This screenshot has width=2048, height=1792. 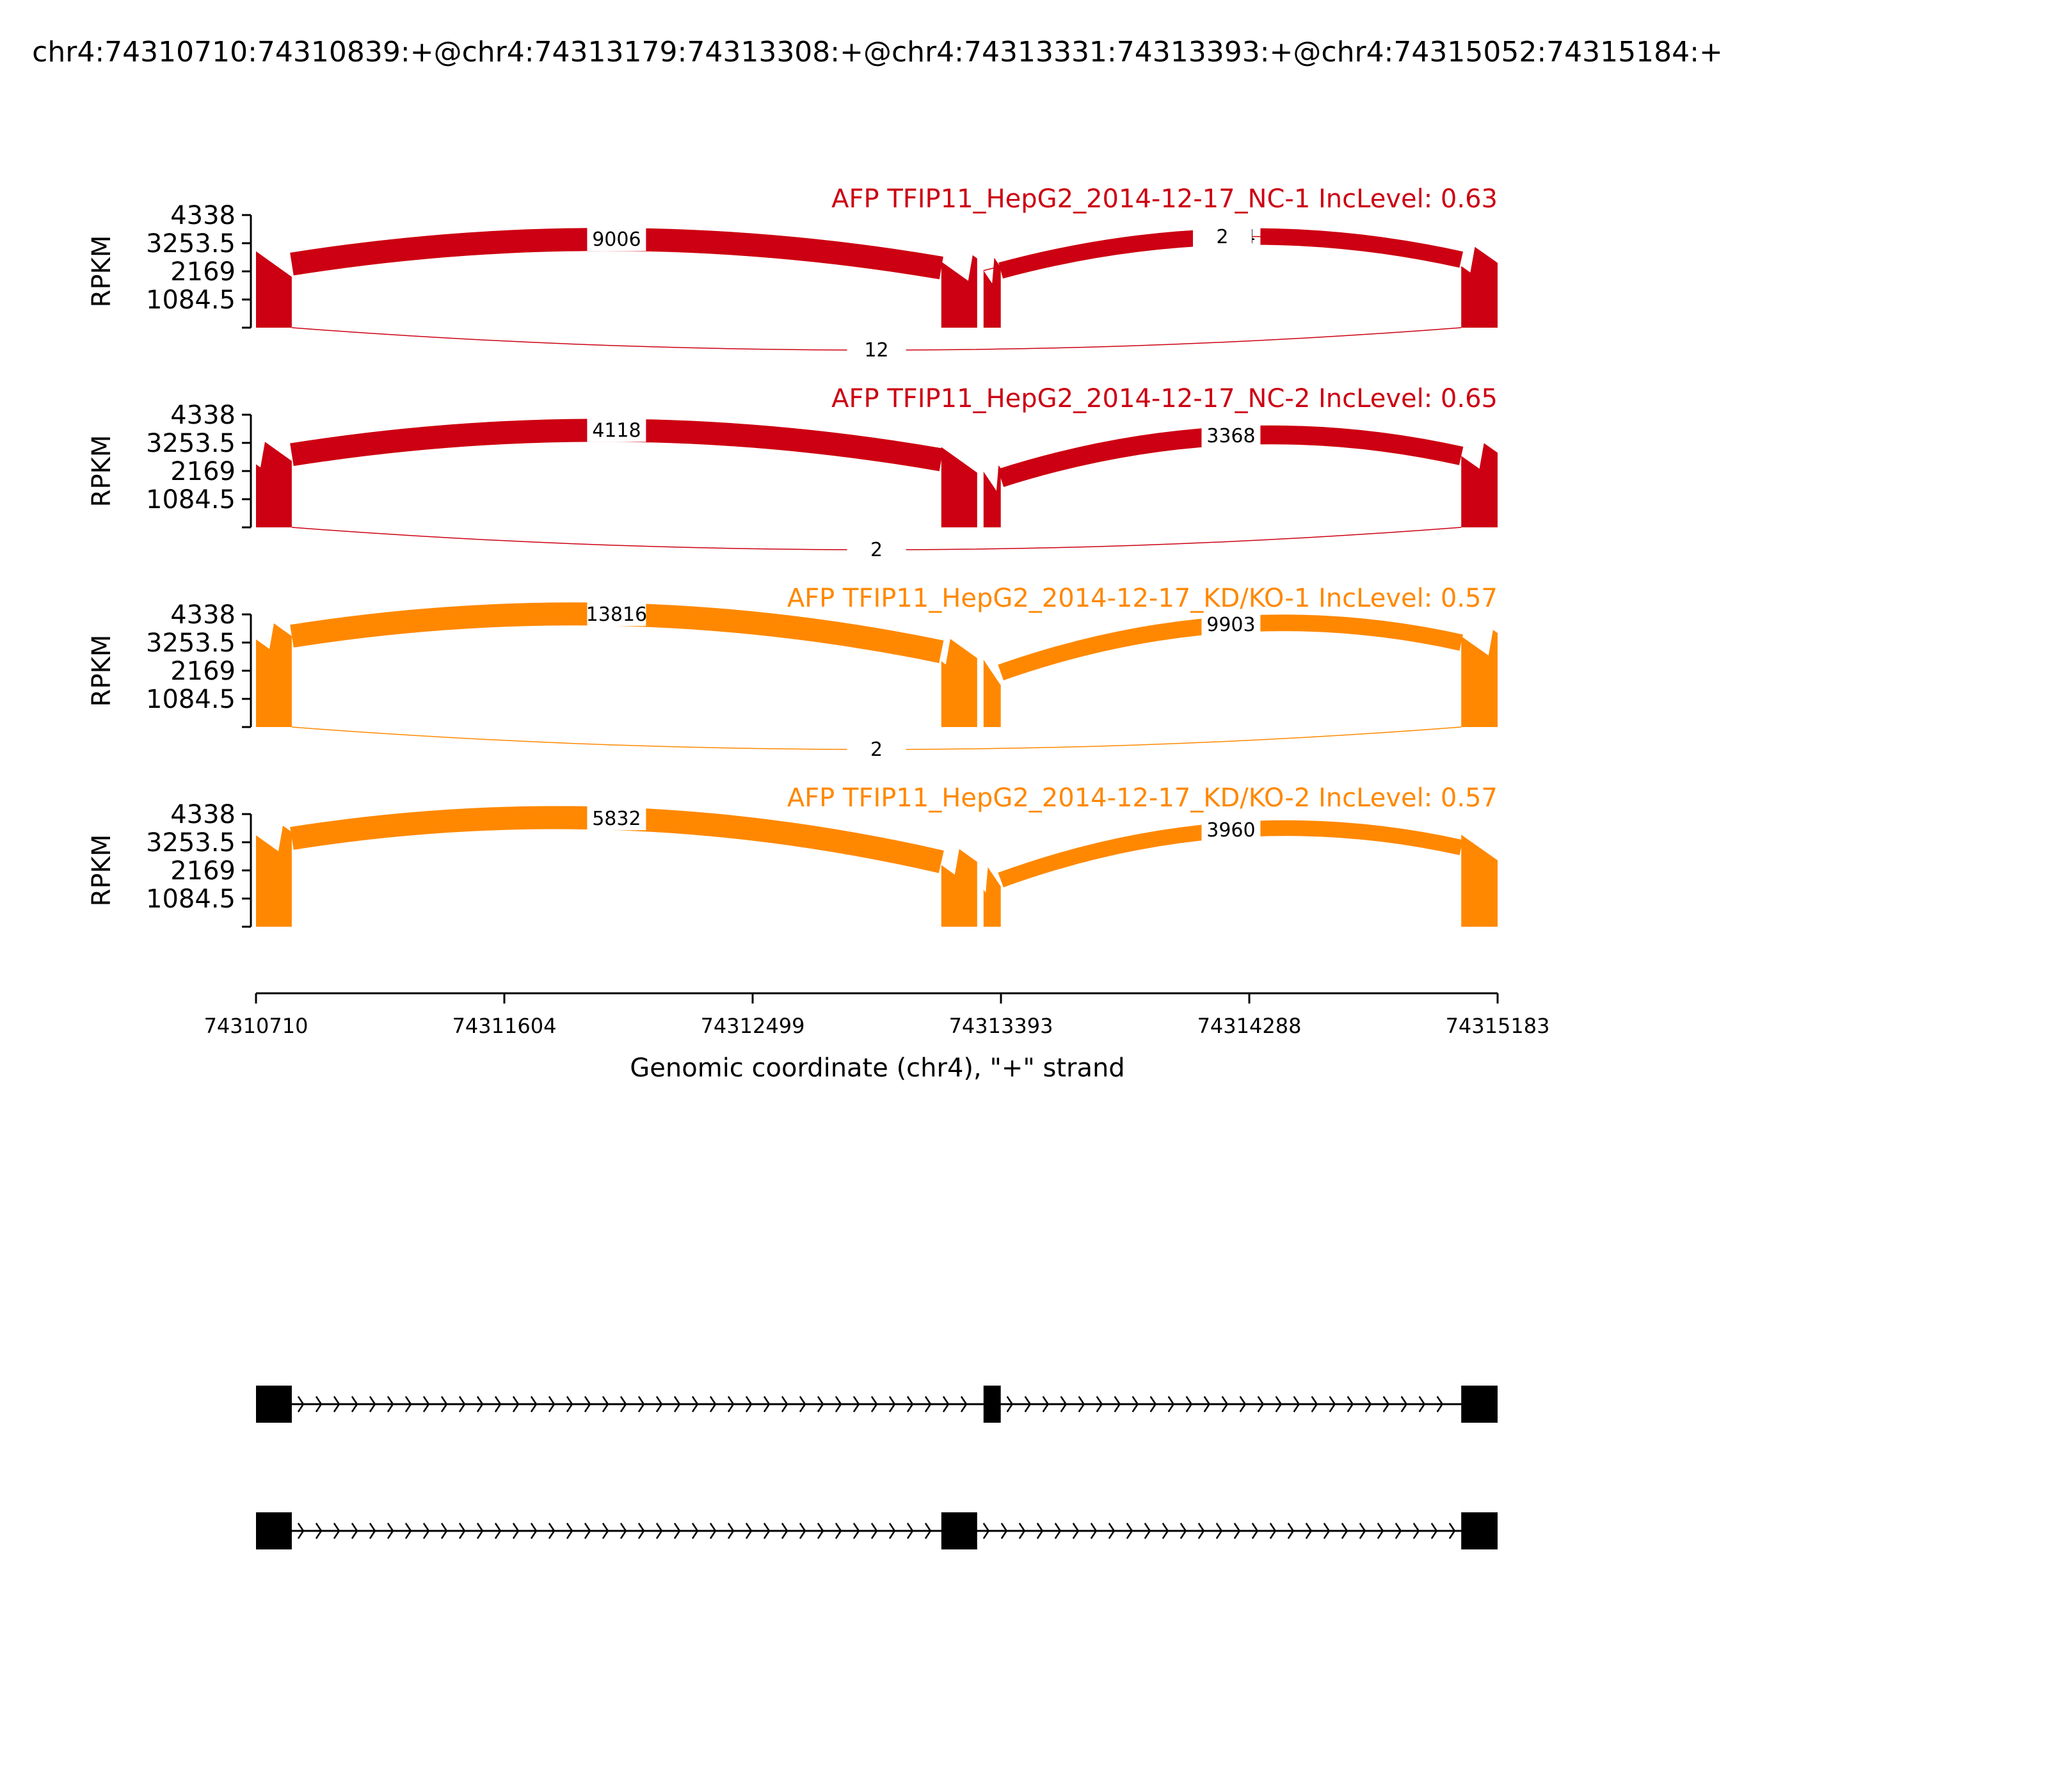 What do you see at coordinates (101, 671) in the screenshot?
I see `y-axis-label: RPKM` at bounding box center [101, 671].